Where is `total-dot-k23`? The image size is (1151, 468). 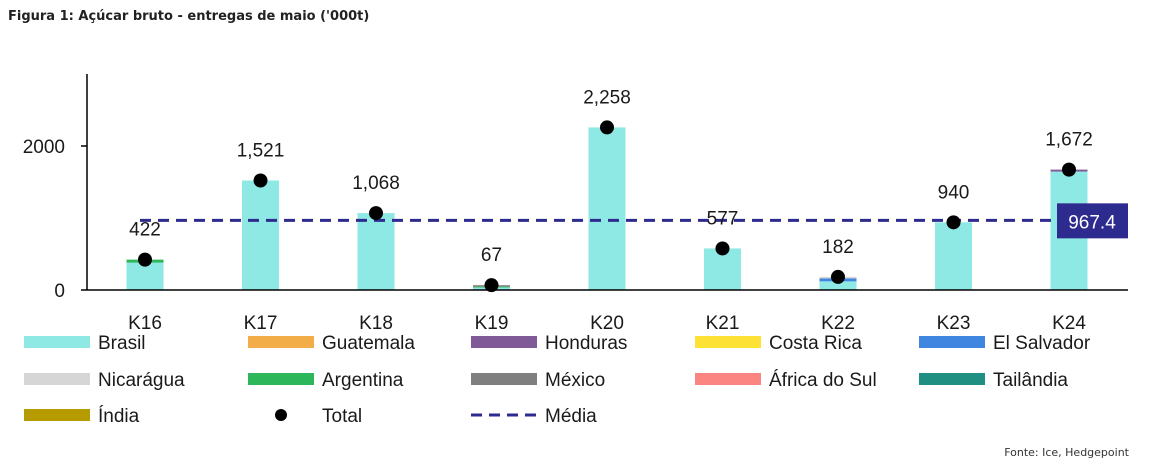
total-dot-k23 is located at coordinates (953, 222).